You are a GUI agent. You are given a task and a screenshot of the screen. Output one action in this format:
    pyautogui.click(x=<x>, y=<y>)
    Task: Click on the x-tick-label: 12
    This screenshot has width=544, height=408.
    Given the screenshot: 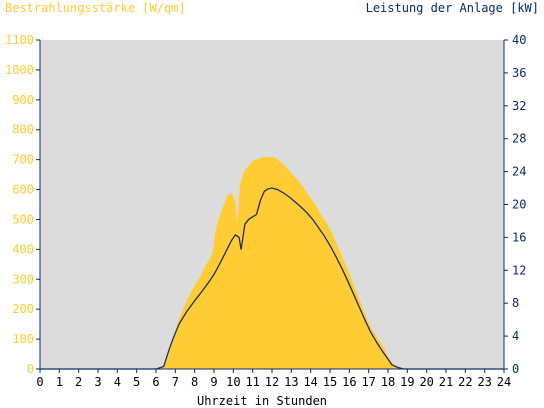 What is the action you would take?
    pyautogui.click(x=272, y=382)
    